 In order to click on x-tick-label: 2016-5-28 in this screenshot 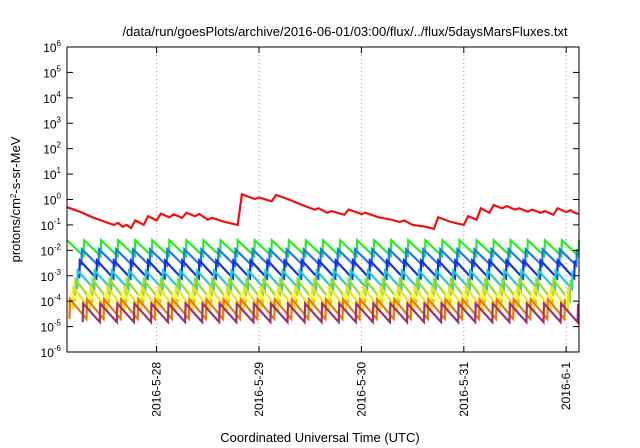, I will do `click(157, 389)`.